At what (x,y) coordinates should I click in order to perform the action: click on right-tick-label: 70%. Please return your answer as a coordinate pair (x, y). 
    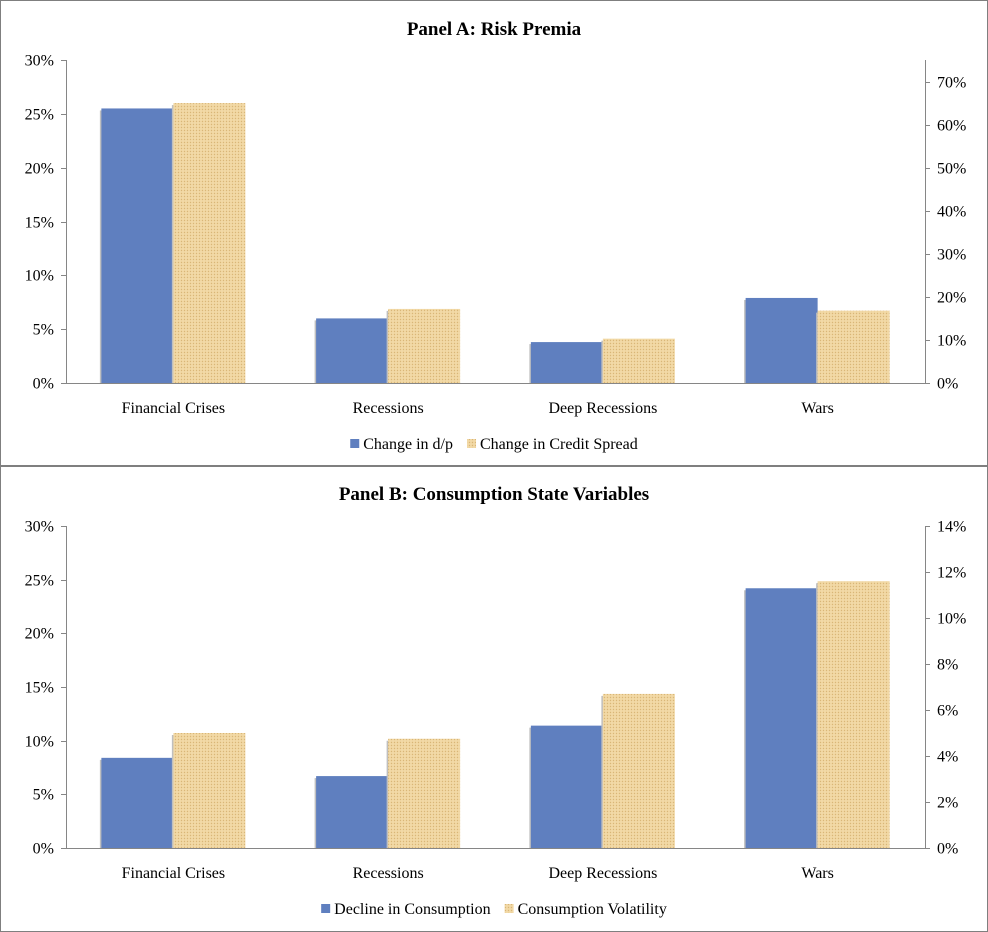
    Looking at the image, I should click on (951, 83).